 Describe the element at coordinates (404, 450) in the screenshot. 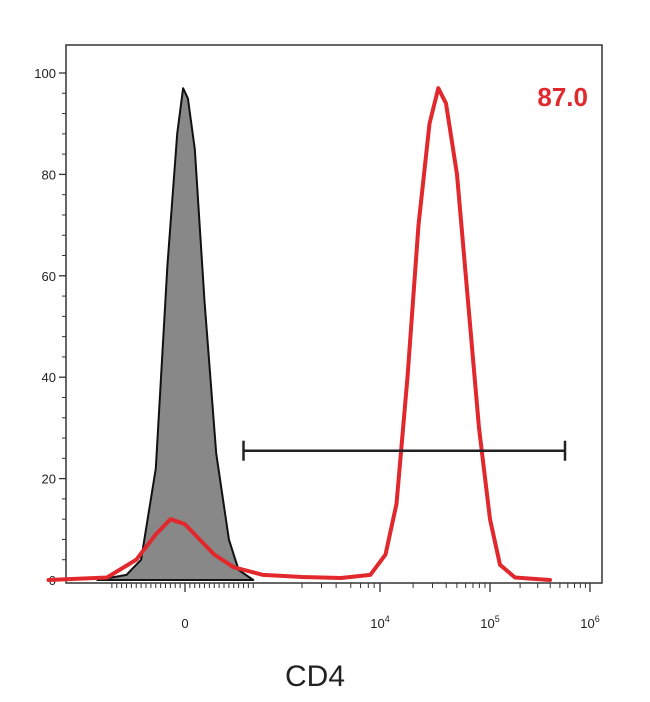

I see `gate-layer` at that location.